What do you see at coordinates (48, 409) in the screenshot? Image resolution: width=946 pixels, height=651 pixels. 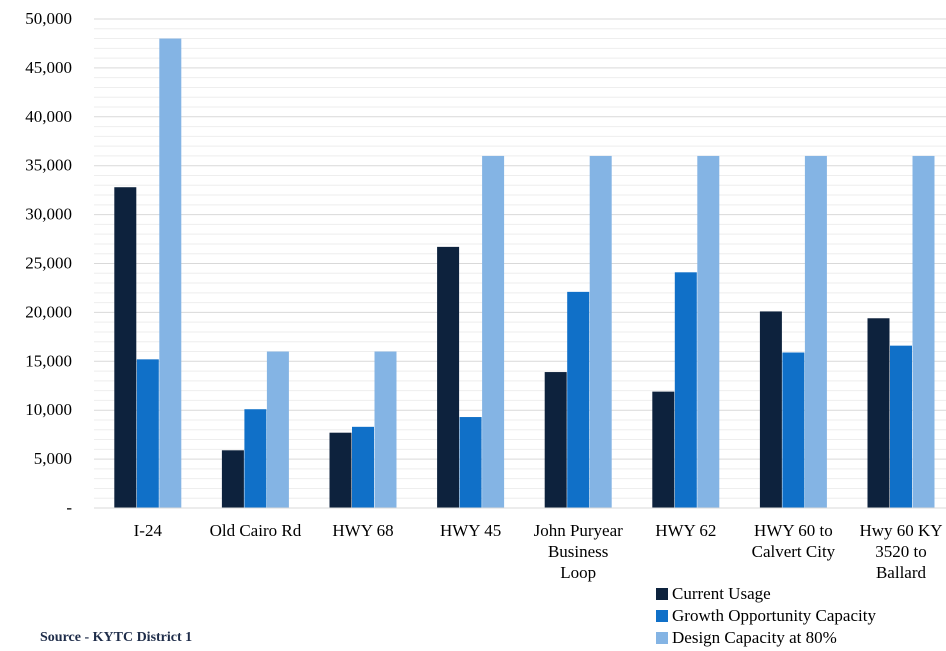 I see `y-tick-label: 10,000` at bounding box center [48, 409].